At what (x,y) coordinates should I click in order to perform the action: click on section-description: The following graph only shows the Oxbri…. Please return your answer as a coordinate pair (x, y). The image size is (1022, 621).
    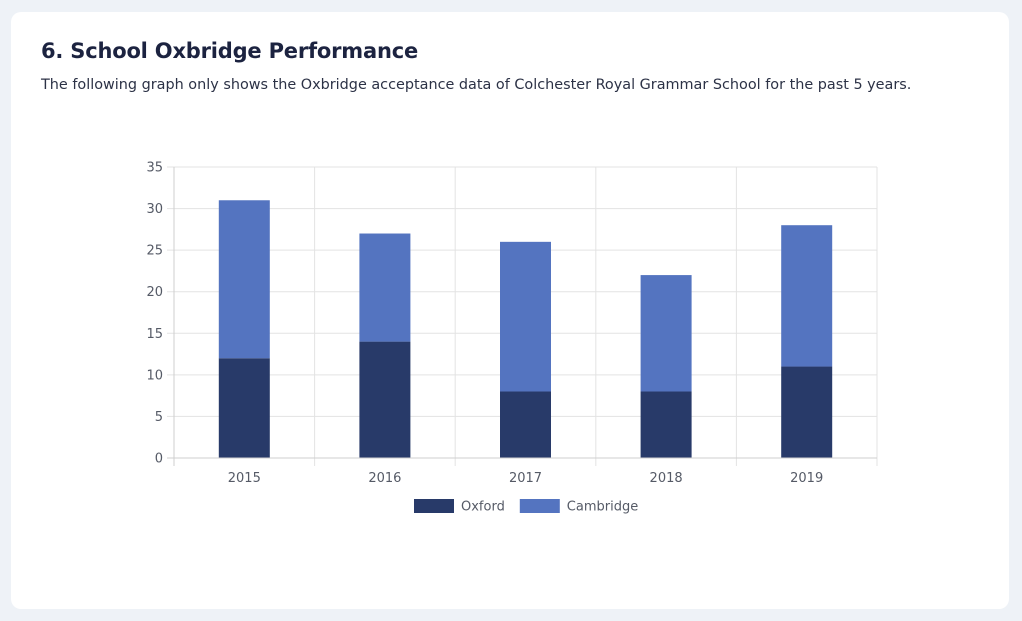
    Looking at the image, I should click on (476, 85).